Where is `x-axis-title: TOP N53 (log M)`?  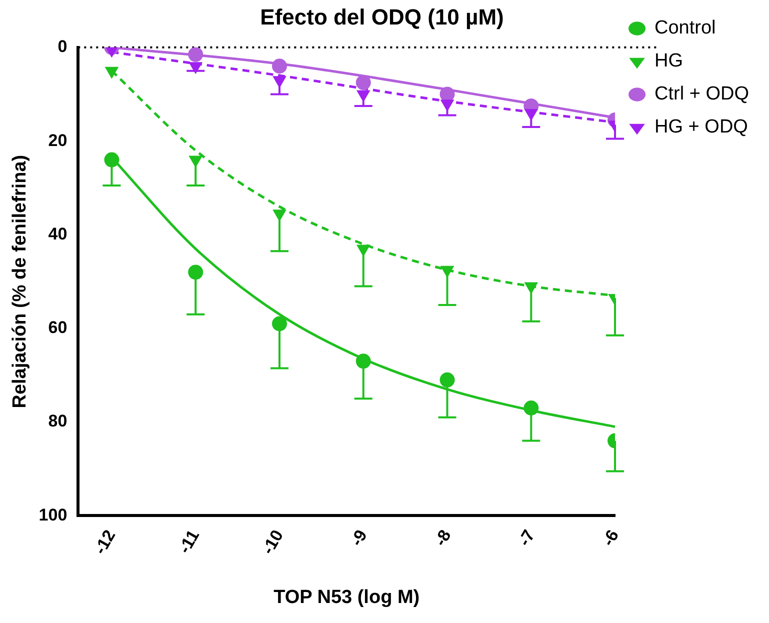
x-axis-title: TOP N53 (log M) is located at coordinates (347, 597).